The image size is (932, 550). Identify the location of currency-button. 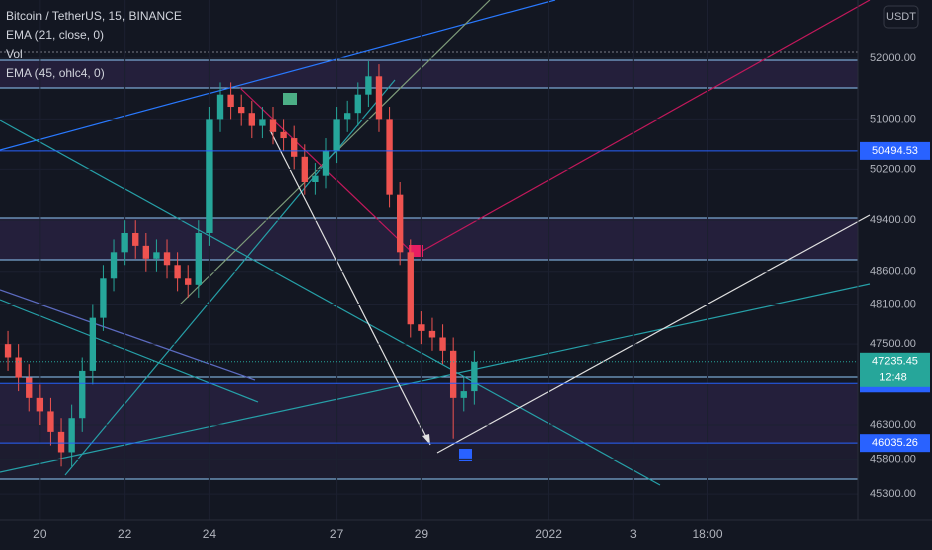
(901, 17).